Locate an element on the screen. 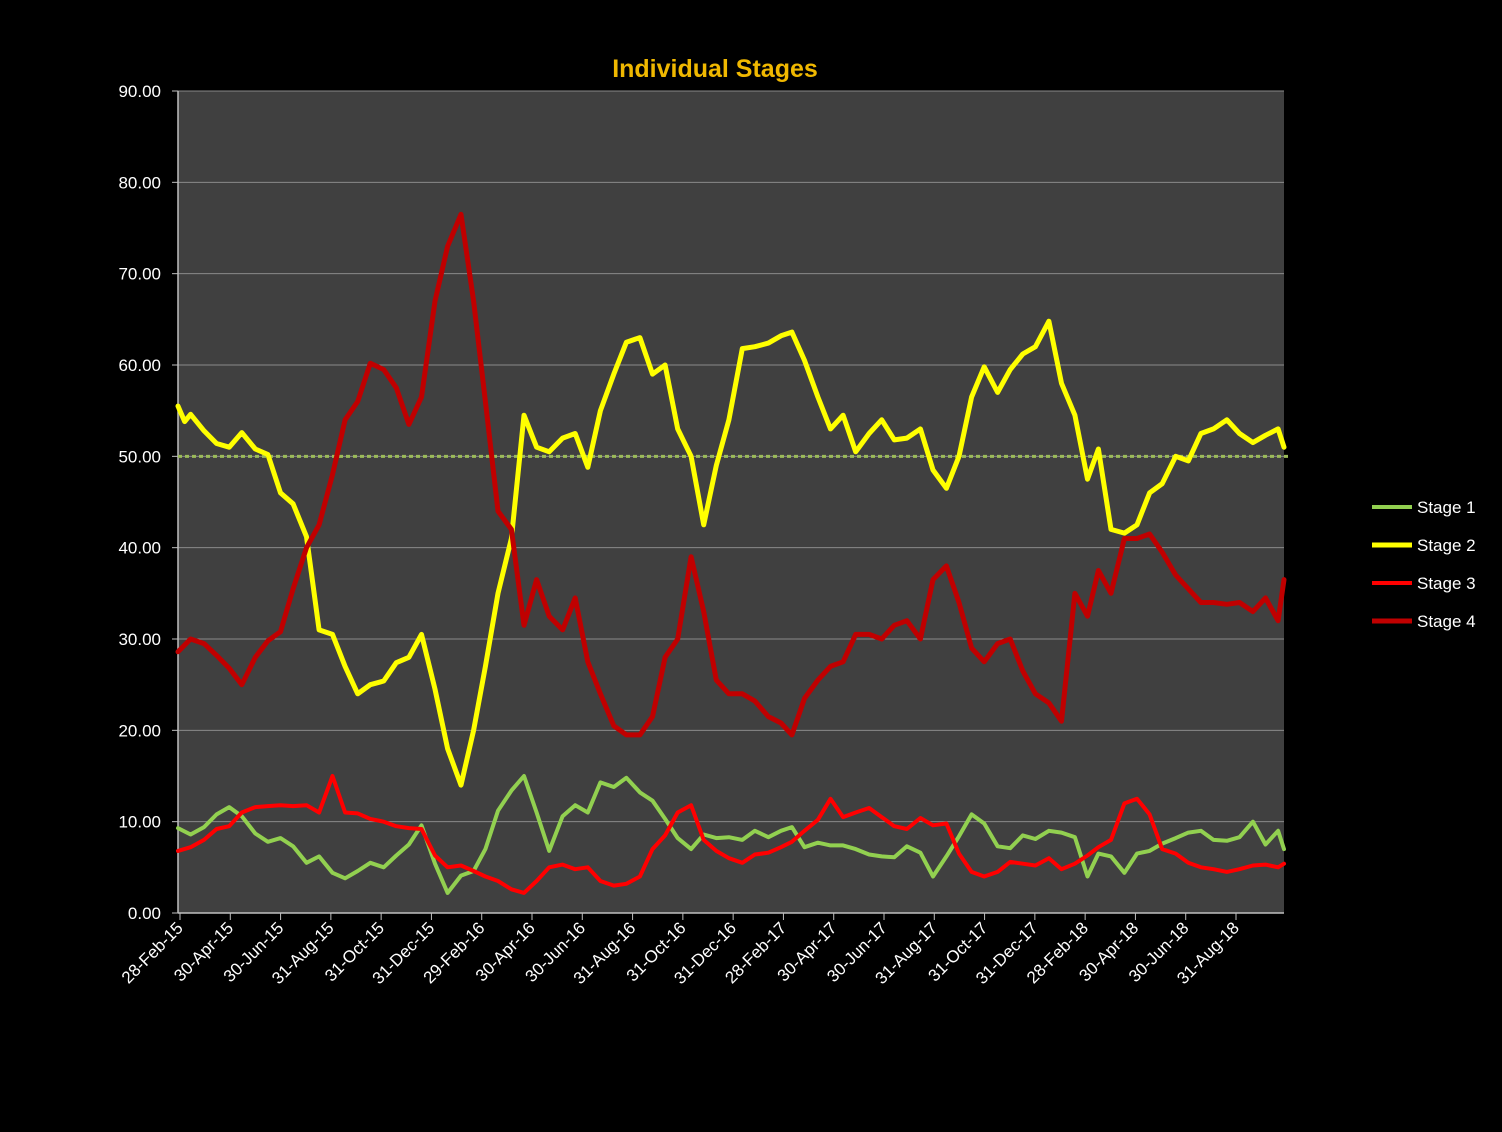 Image resolution: width=1502 pixels, height=1132 pixels. legend: Stage 1 Stage 2 Stage 3 Stage 4 is located at coordinates (1424, 564).